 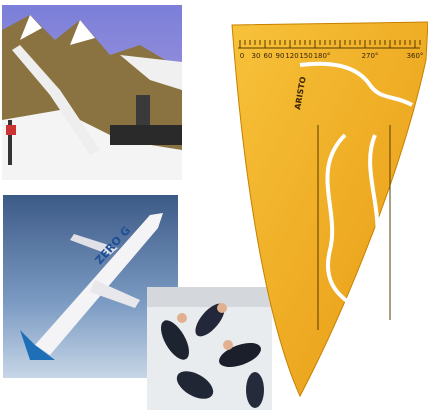 I want to click on ruler-scale-label: 360°, so click(x=415, y=56).